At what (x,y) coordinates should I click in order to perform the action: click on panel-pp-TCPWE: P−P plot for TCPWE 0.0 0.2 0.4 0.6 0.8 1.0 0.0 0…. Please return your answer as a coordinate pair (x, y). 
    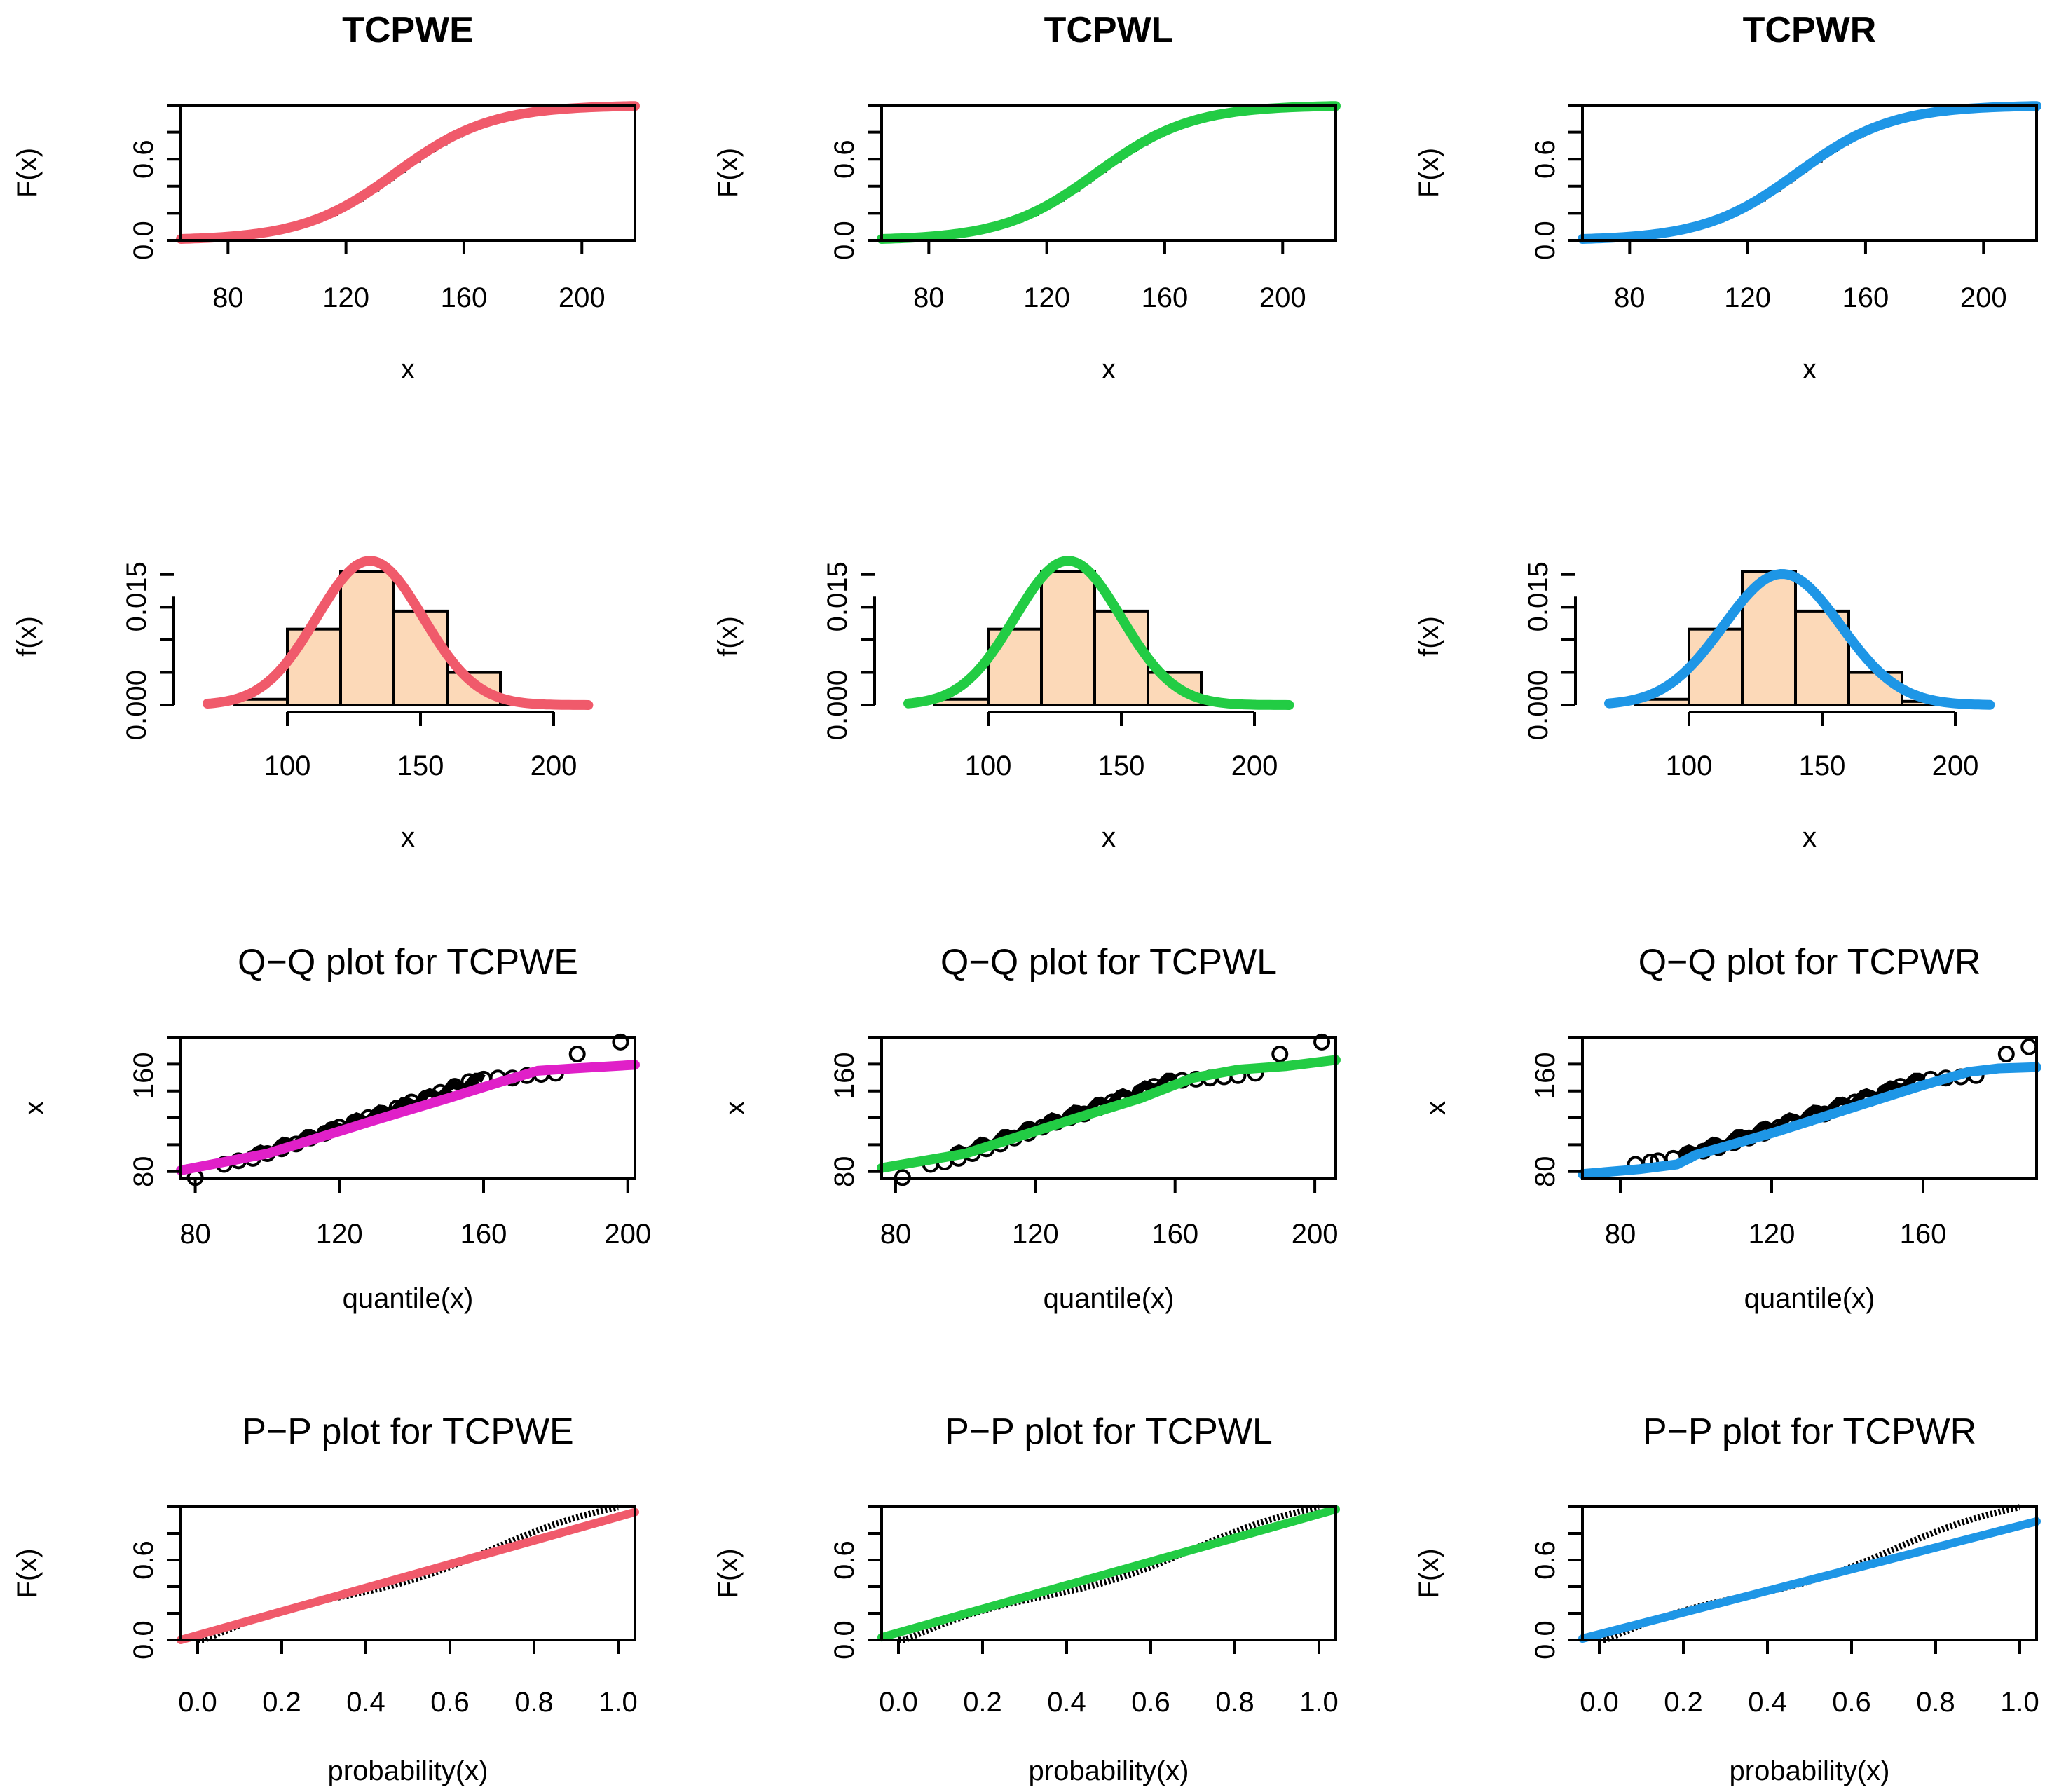
    Looking at the image, I should click on (325, 1599).